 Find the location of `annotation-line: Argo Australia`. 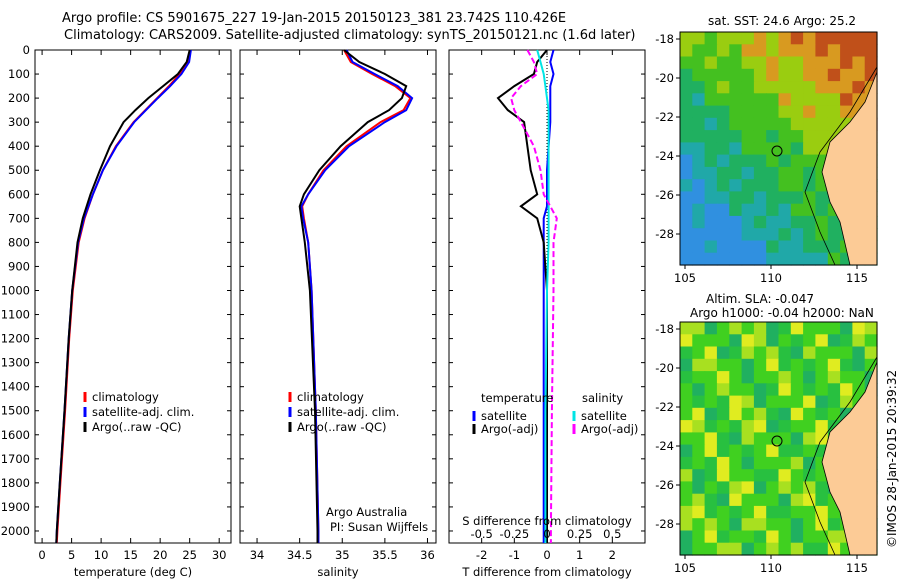

annotation-line: Argo Australia is located at coordinates (366, 512).